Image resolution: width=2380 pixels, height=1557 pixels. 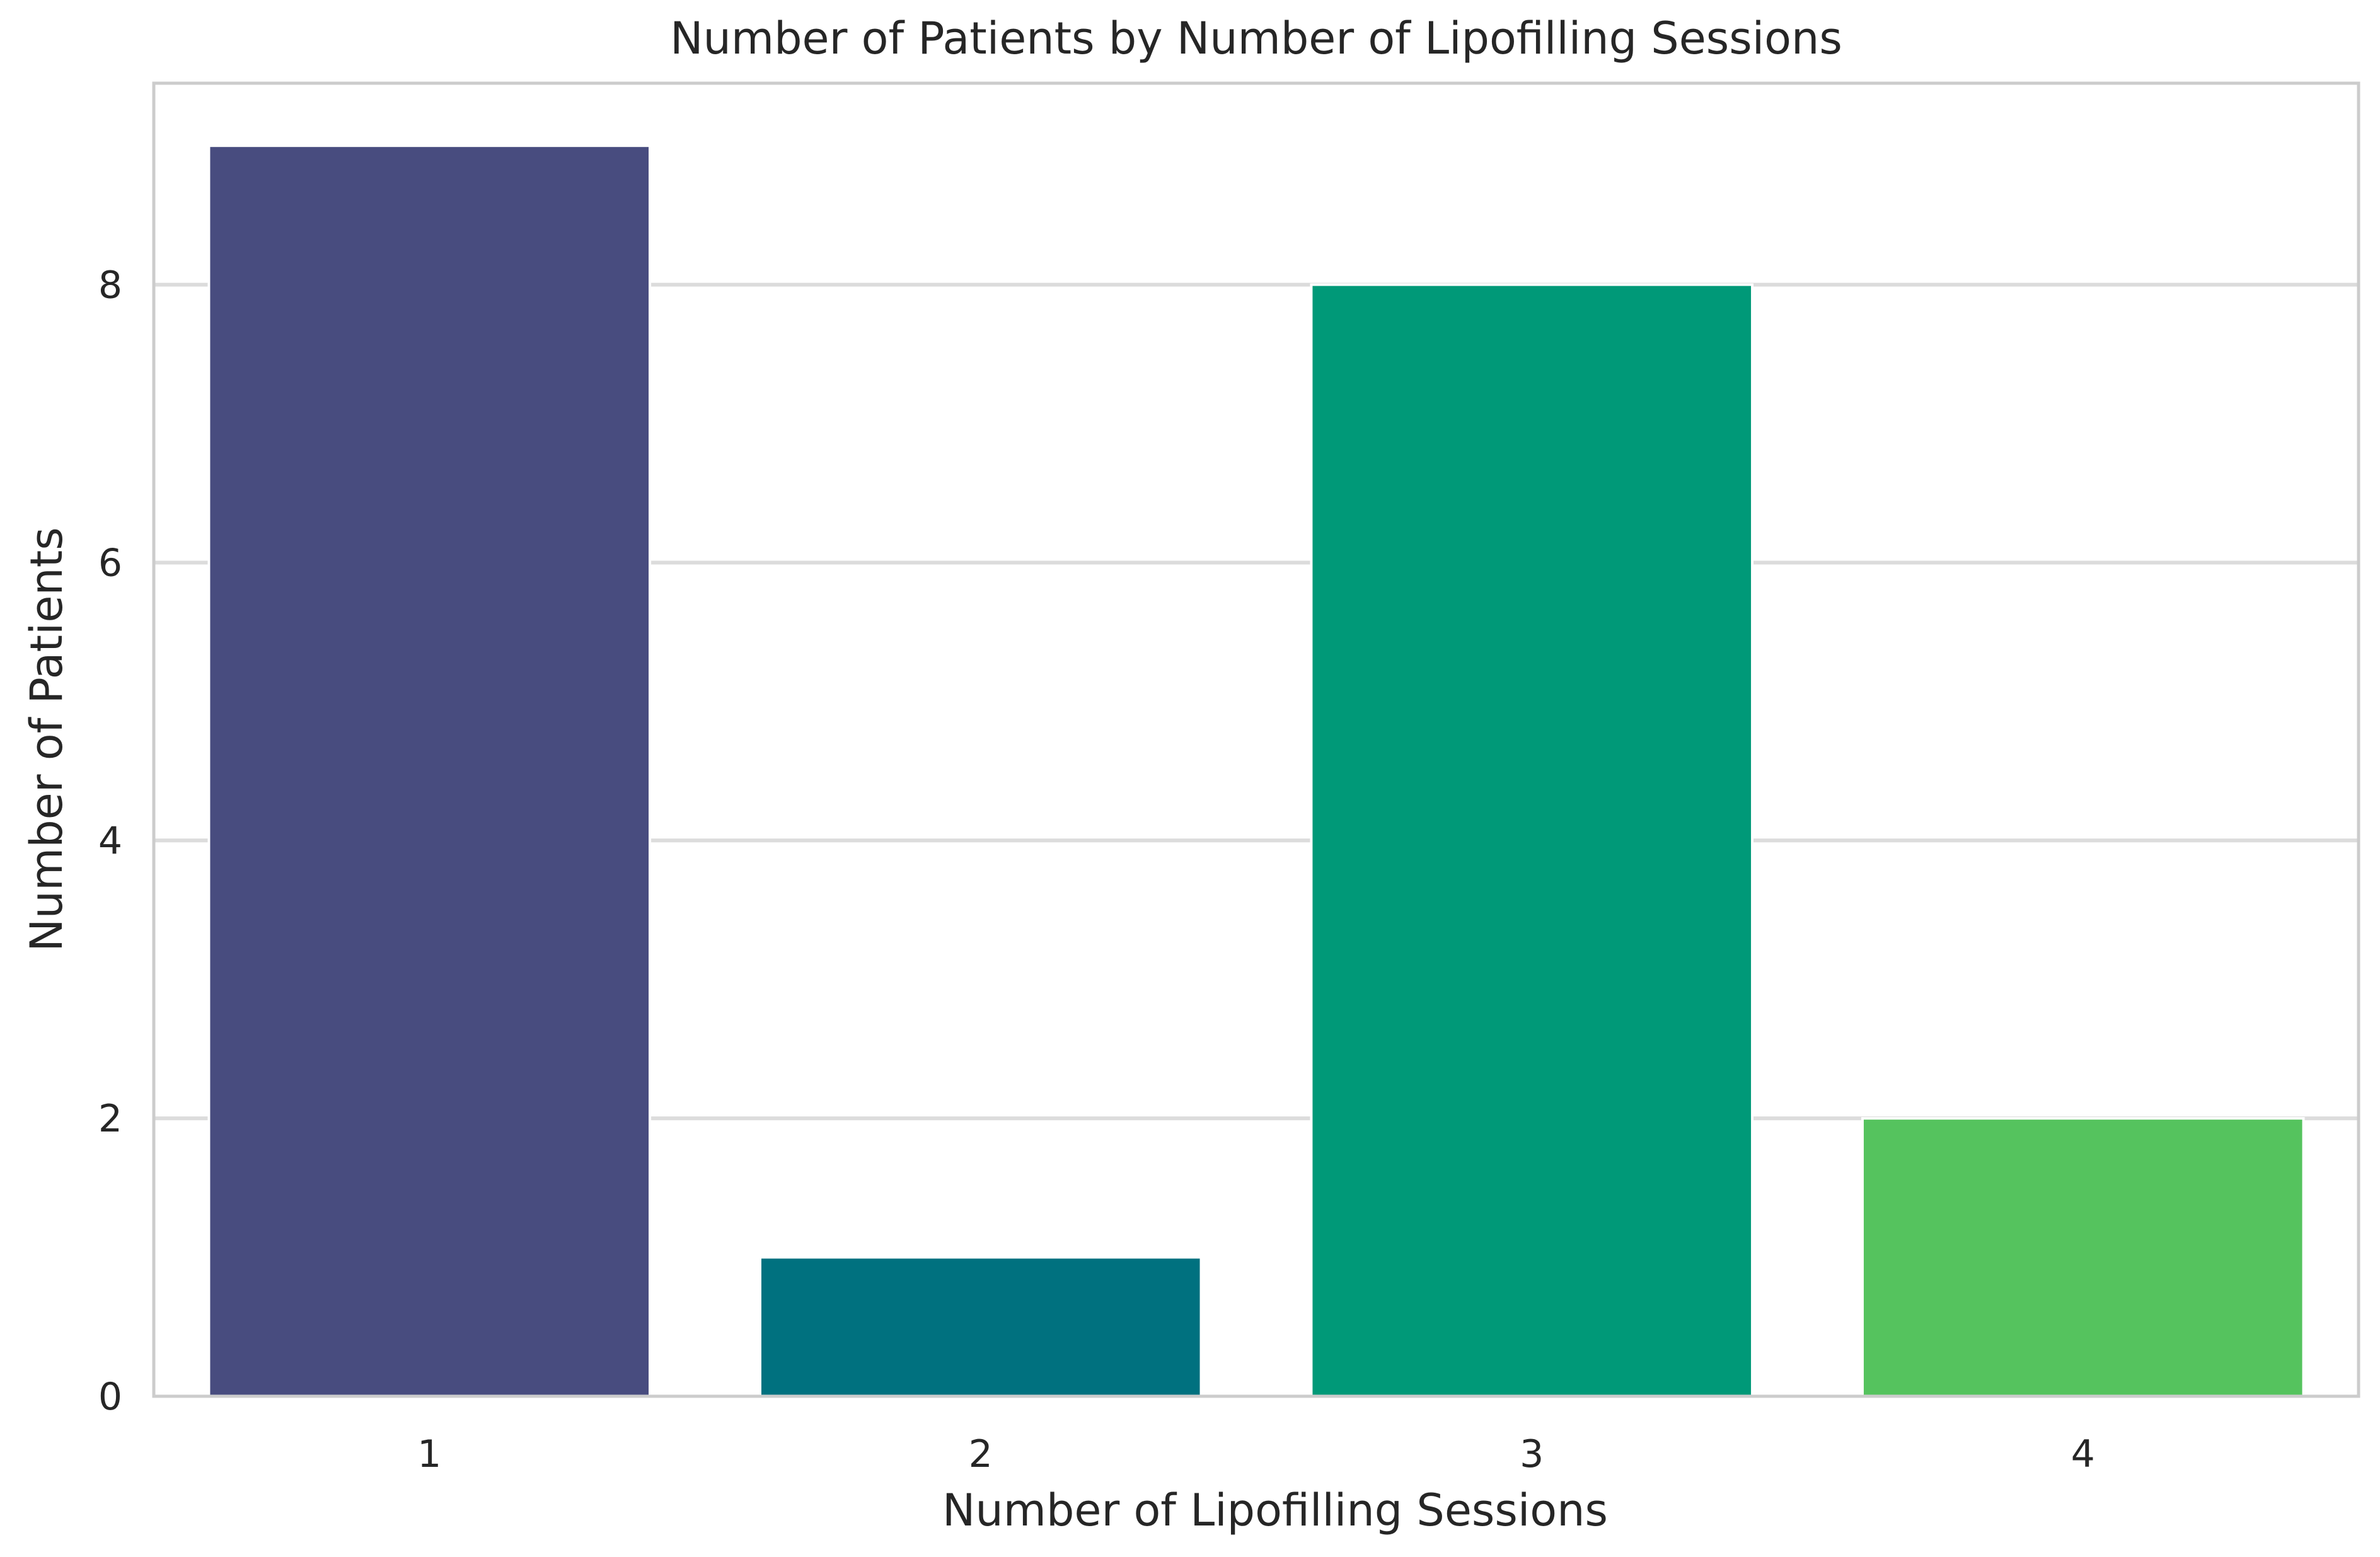 What do you see at coordinates (429, 1454) in the screenshot?
I see `x-tick-label: 1` at bounding box center [429, 1454].